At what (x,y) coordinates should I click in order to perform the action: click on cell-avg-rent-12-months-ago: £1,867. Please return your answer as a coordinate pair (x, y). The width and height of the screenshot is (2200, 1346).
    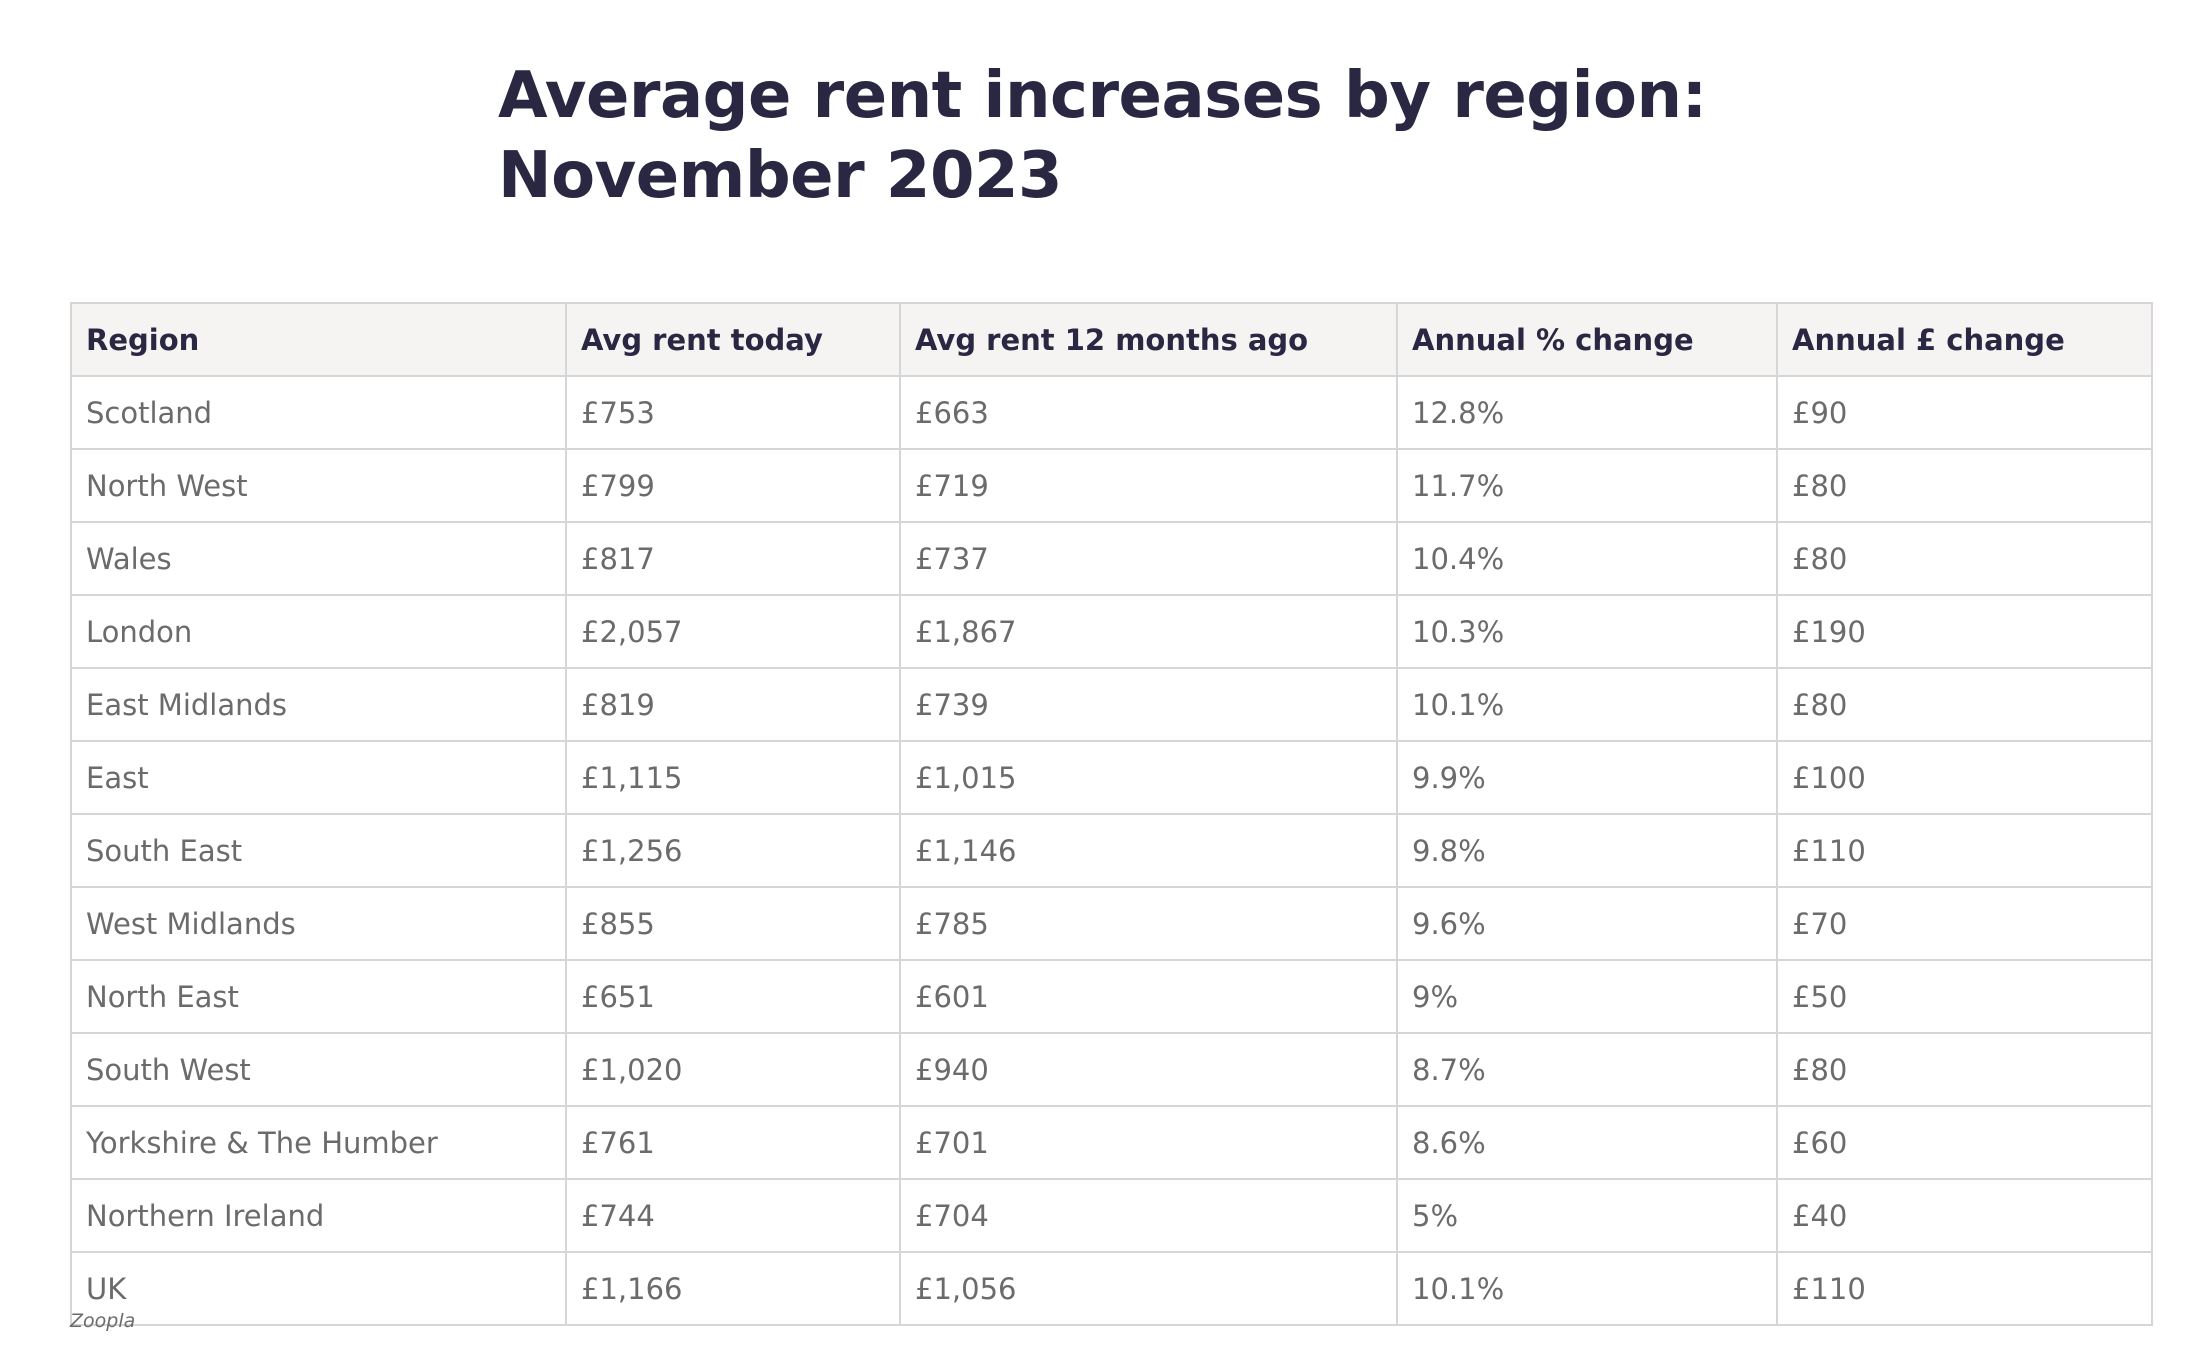
    Looking at the image, I should click on (1148, 631).